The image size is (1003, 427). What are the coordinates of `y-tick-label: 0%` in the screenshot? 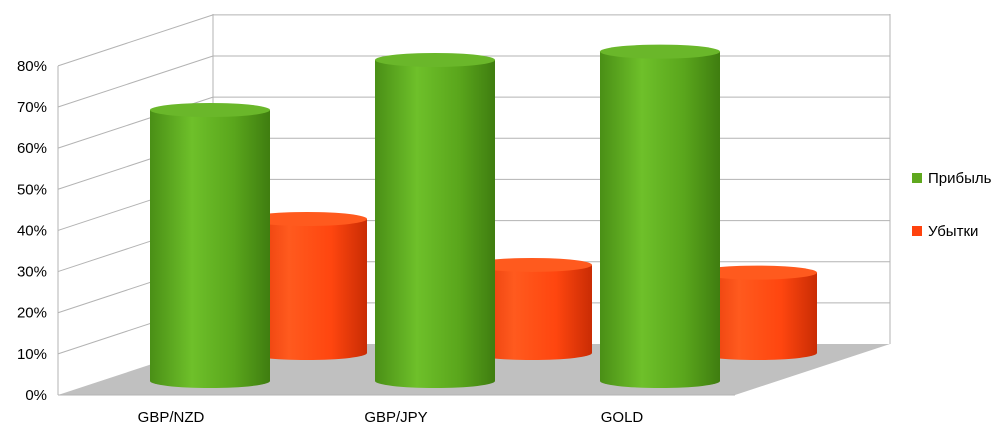 It's located at (36, 395).